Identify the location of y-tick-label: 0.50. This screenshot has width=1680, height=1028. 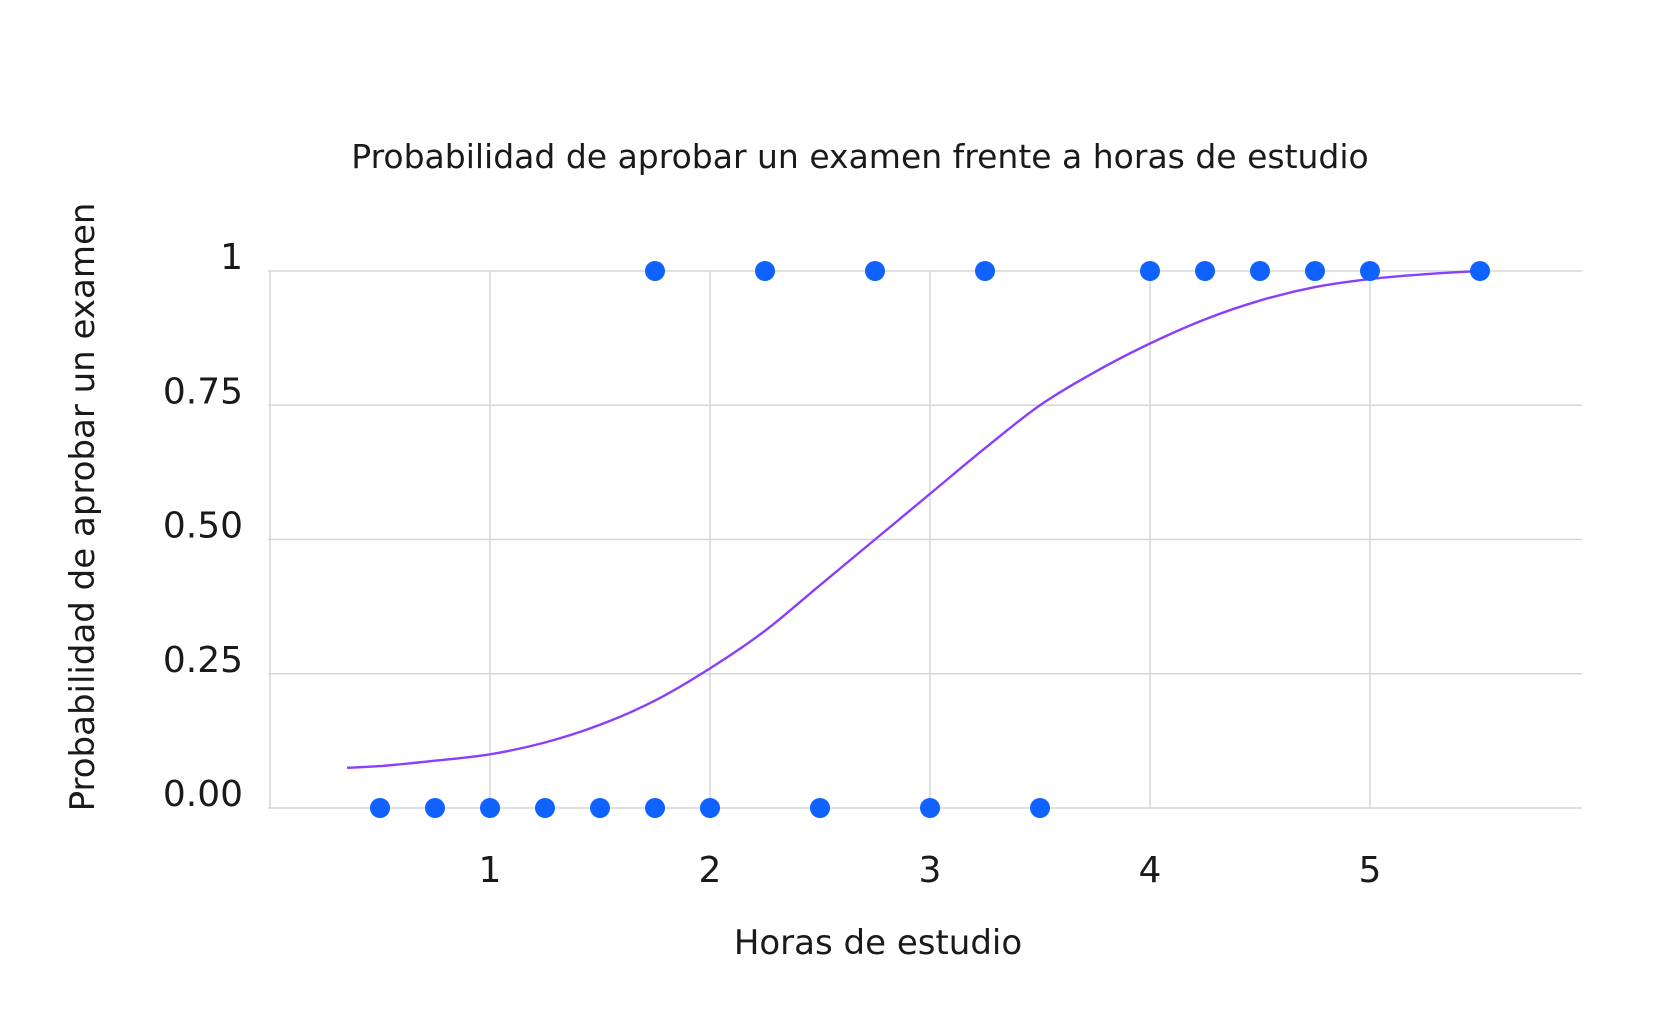
(203, 526).